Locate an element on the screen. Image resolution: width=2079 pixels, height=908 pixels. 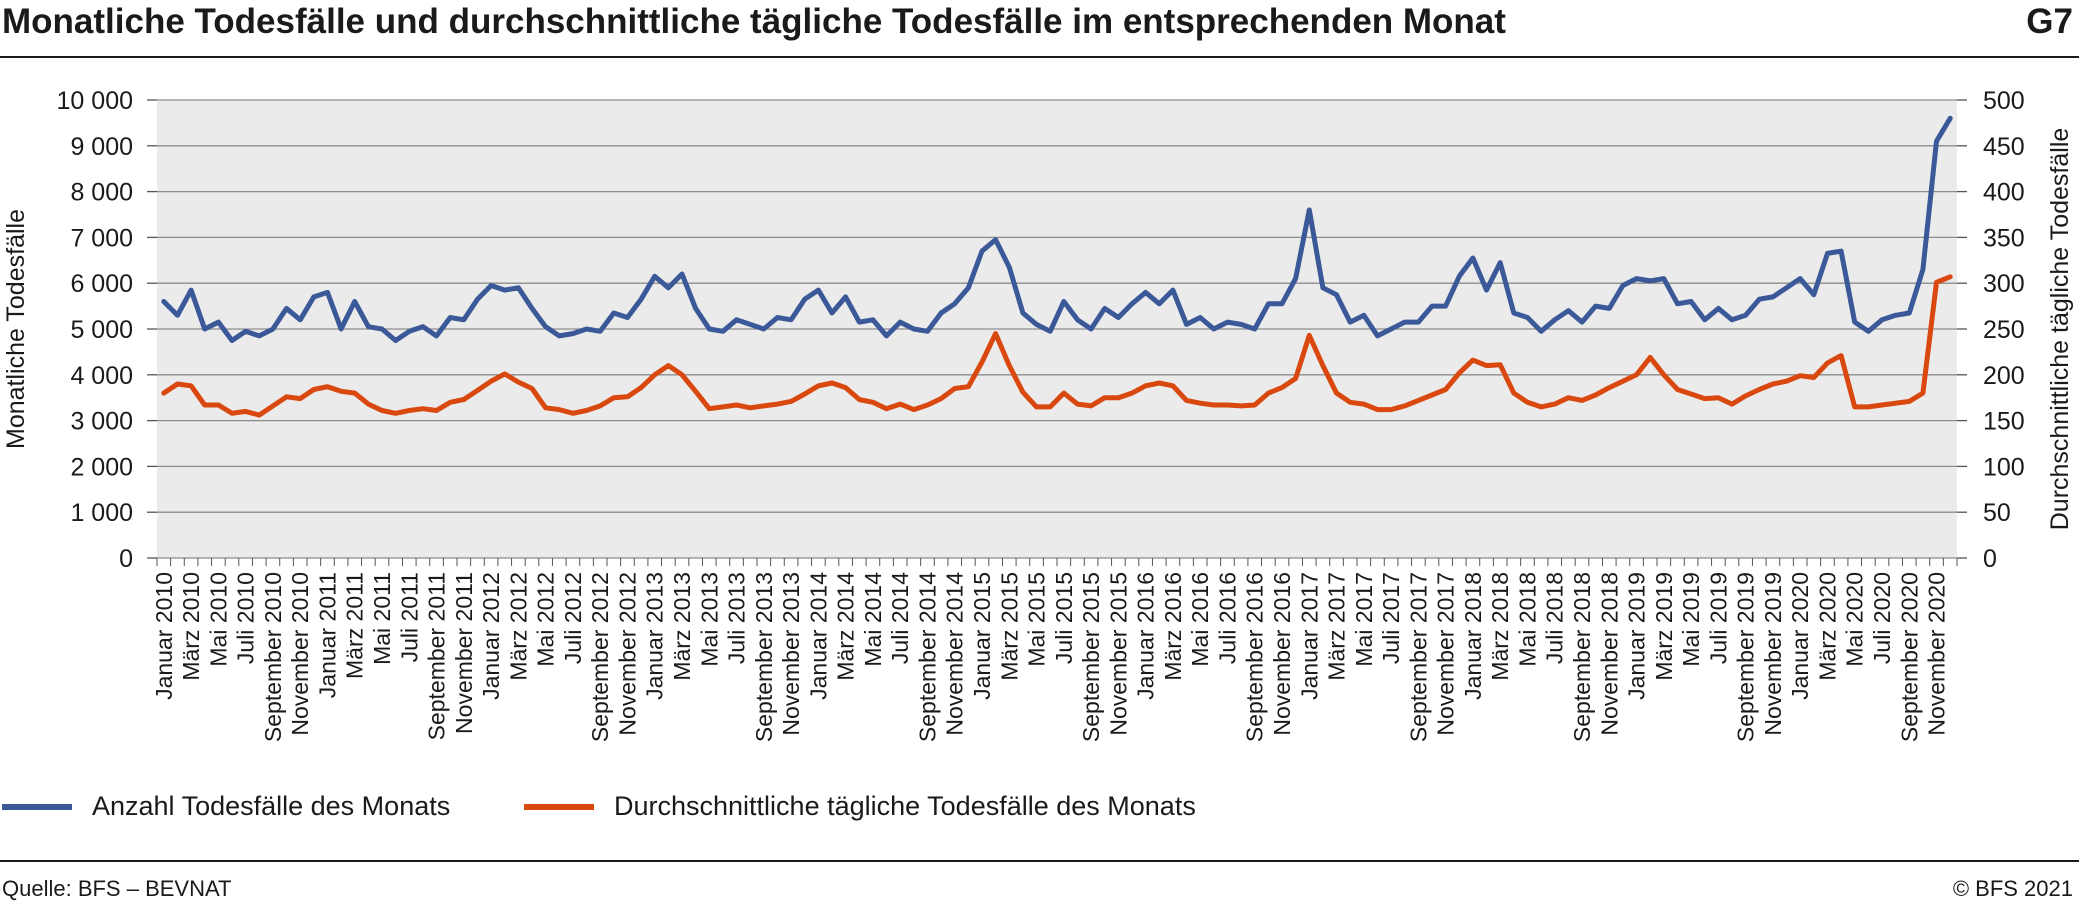
x-tick-label: Januar 2014 is located at coordinates (818, 636).